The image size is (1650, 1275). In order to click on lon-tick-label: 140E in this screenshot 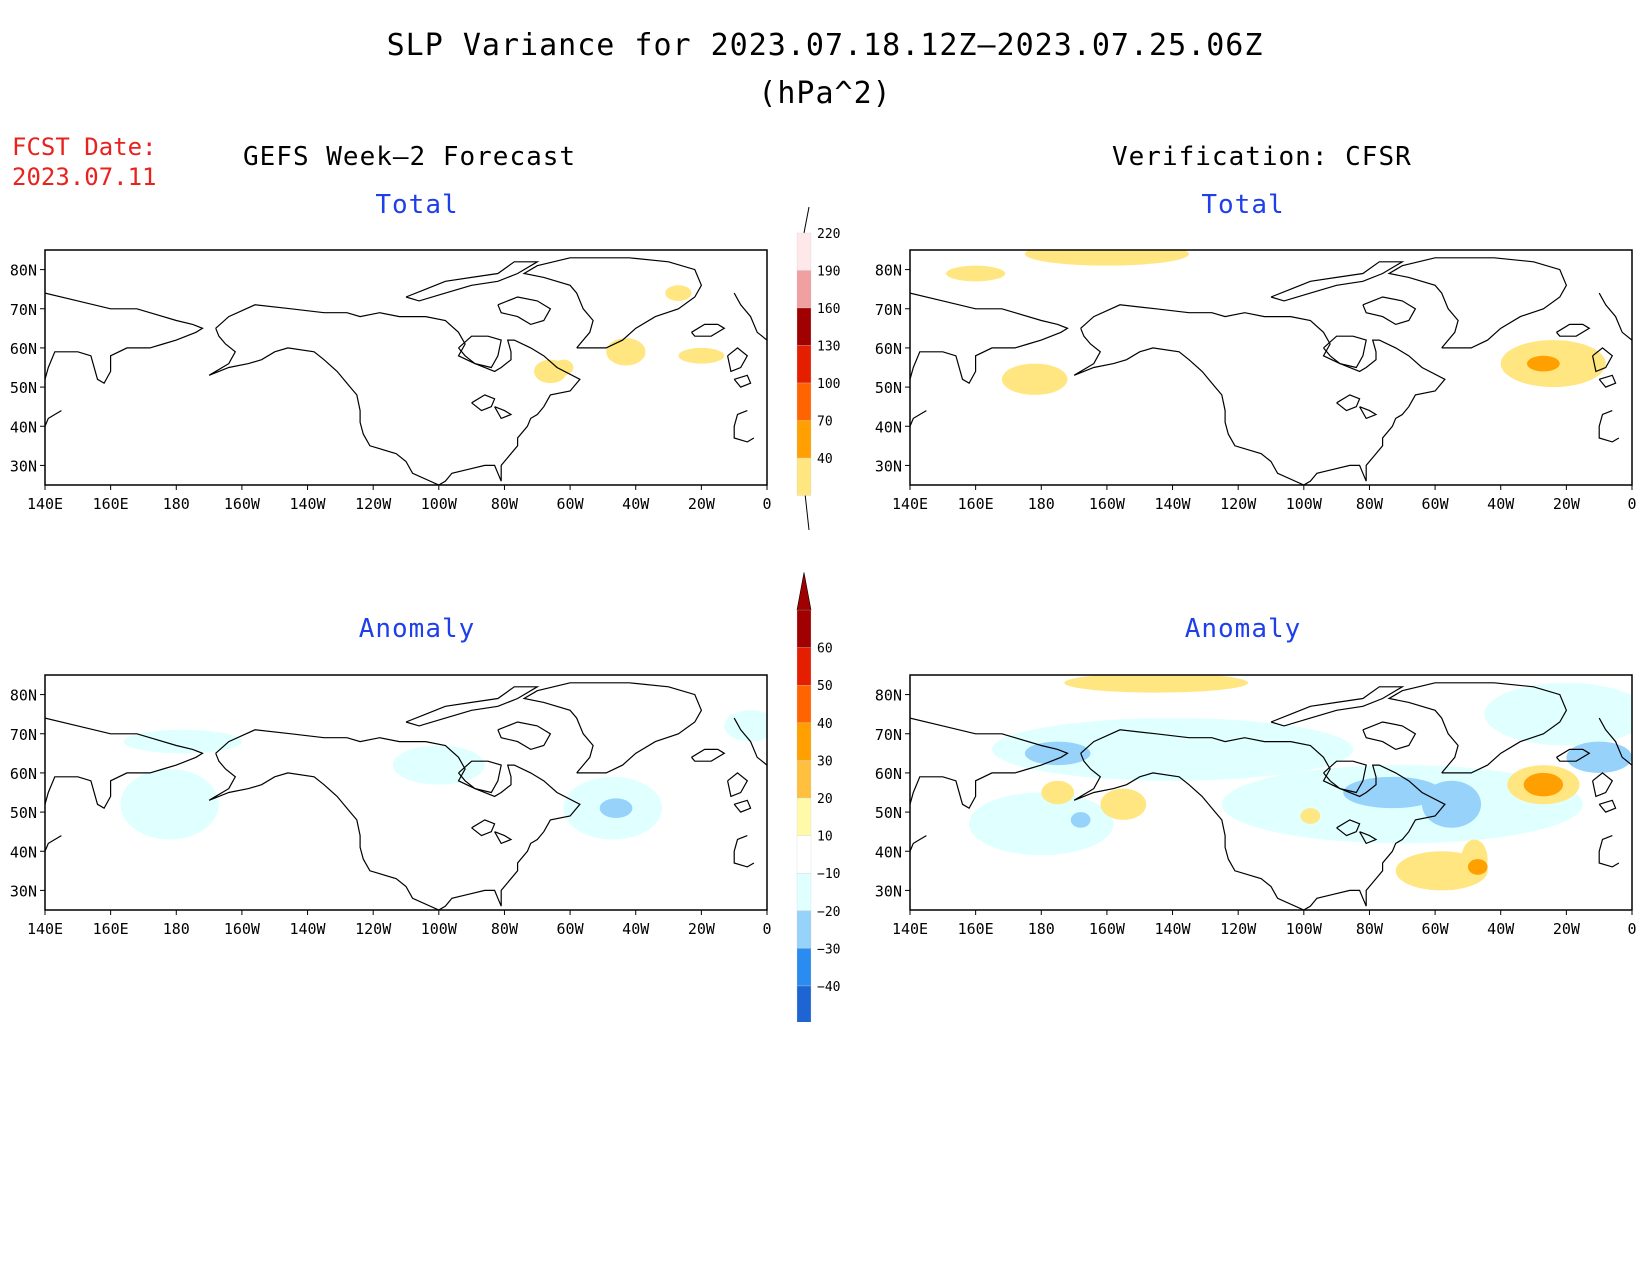, I will do `click(910, 929)`.